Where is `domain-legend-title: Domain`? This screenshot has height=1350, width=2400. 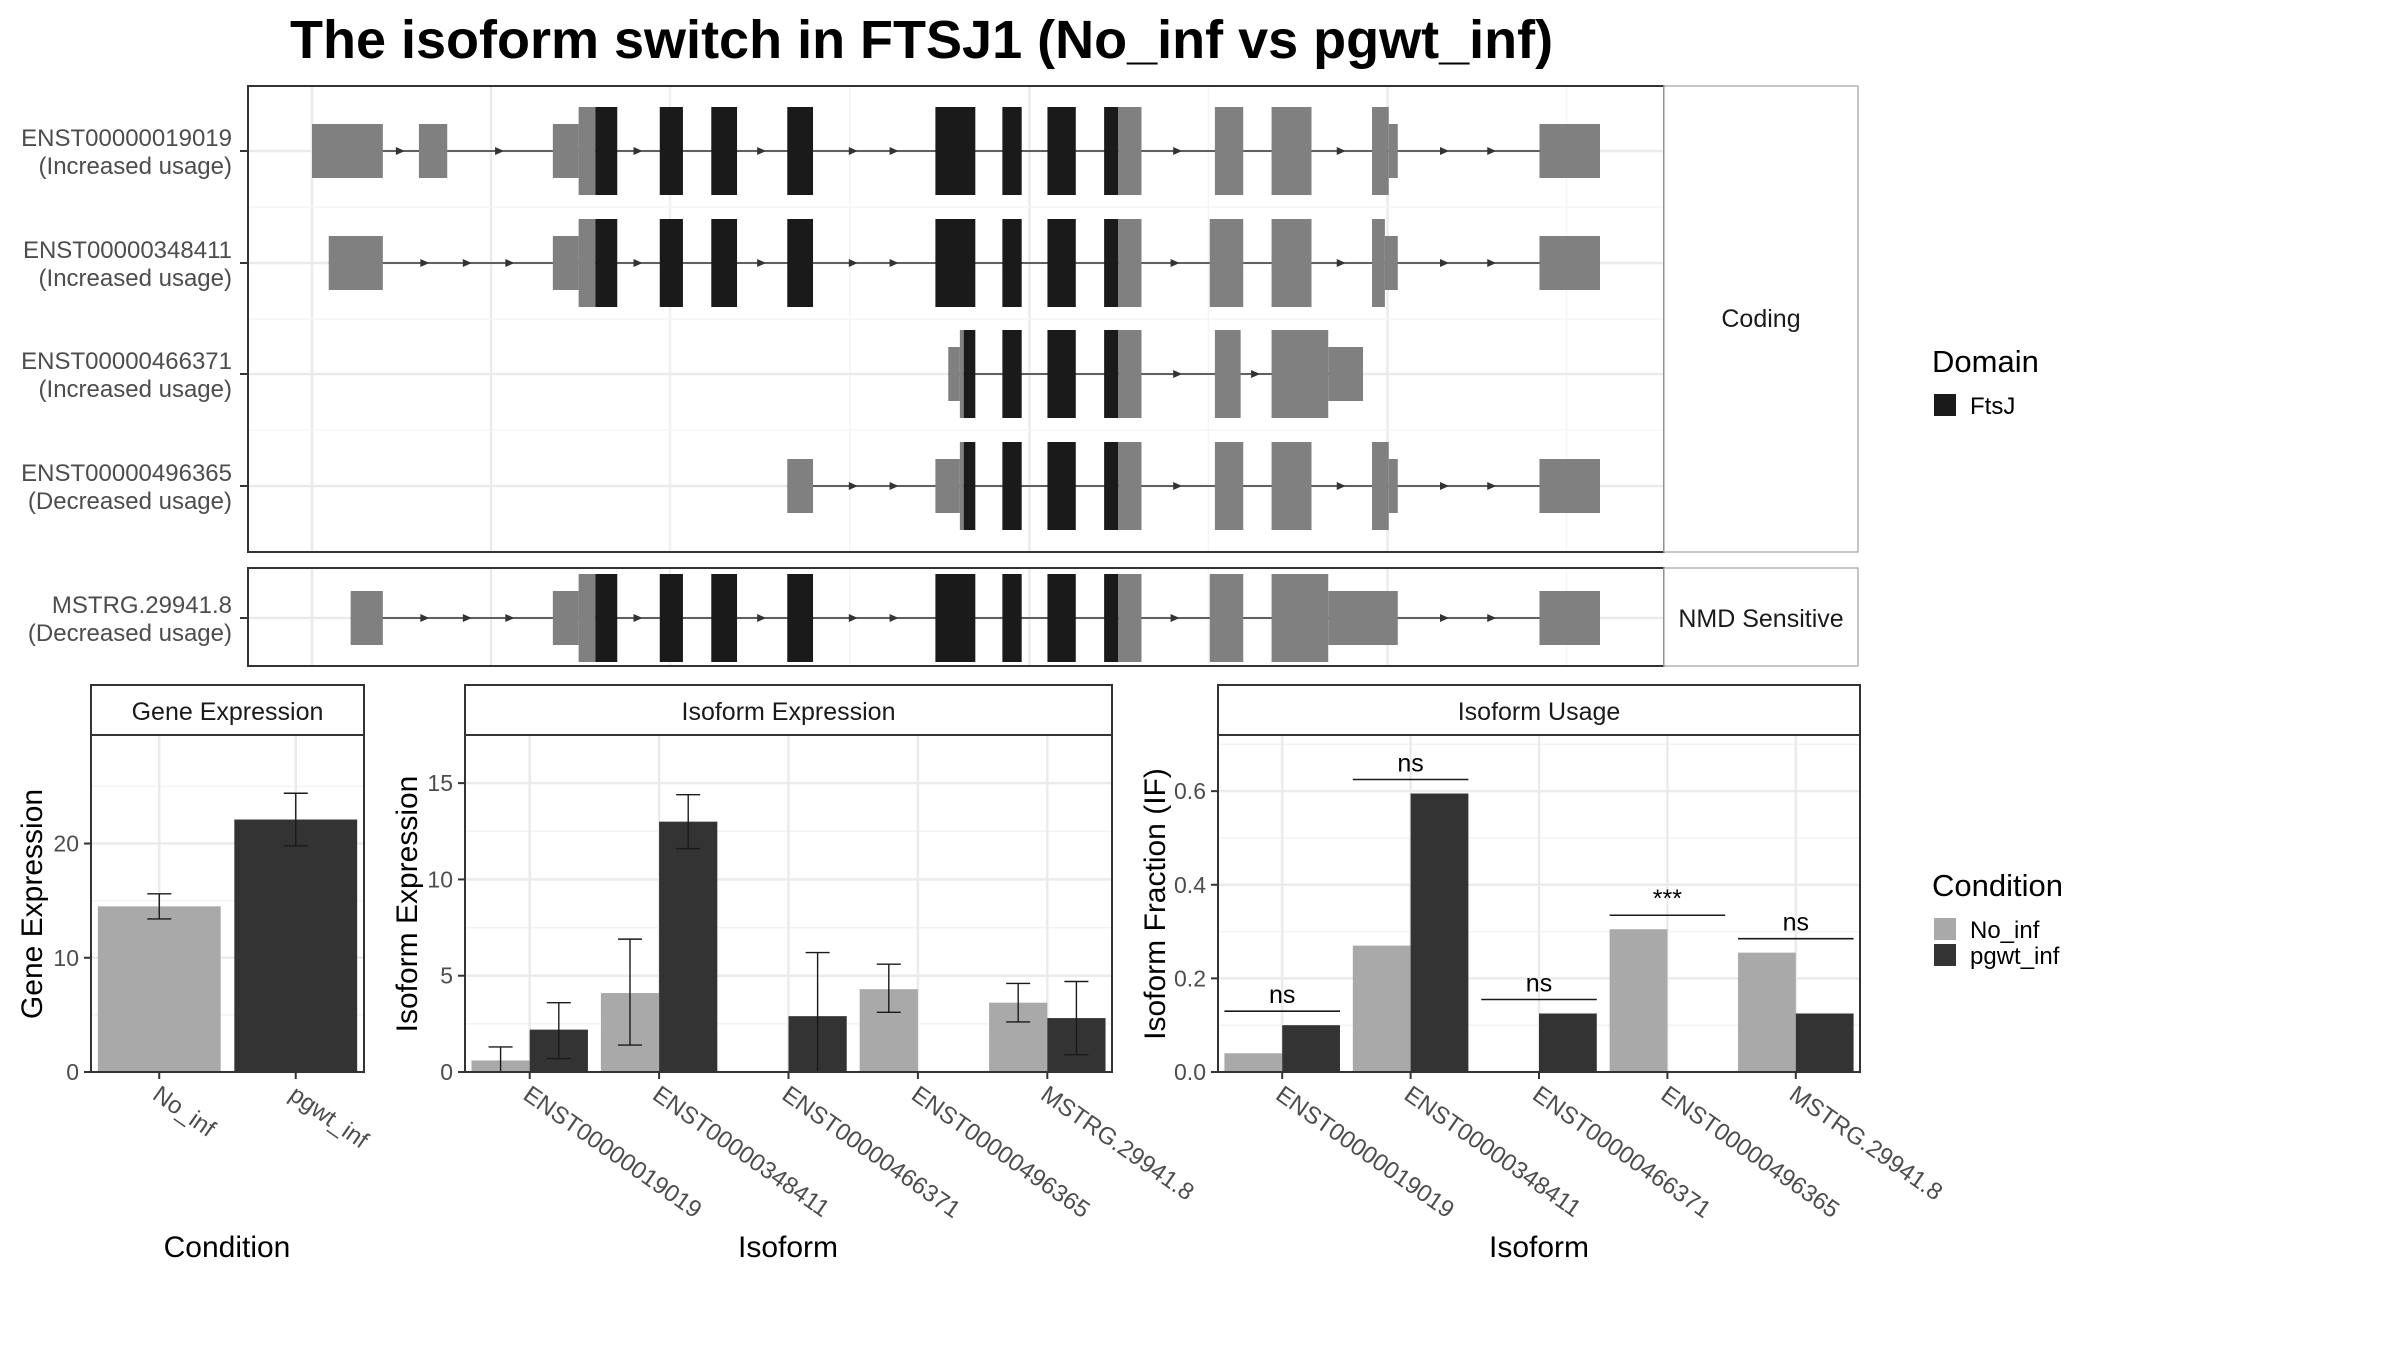
domain-legend-title: Domain is located at coordinates (1985, 361).